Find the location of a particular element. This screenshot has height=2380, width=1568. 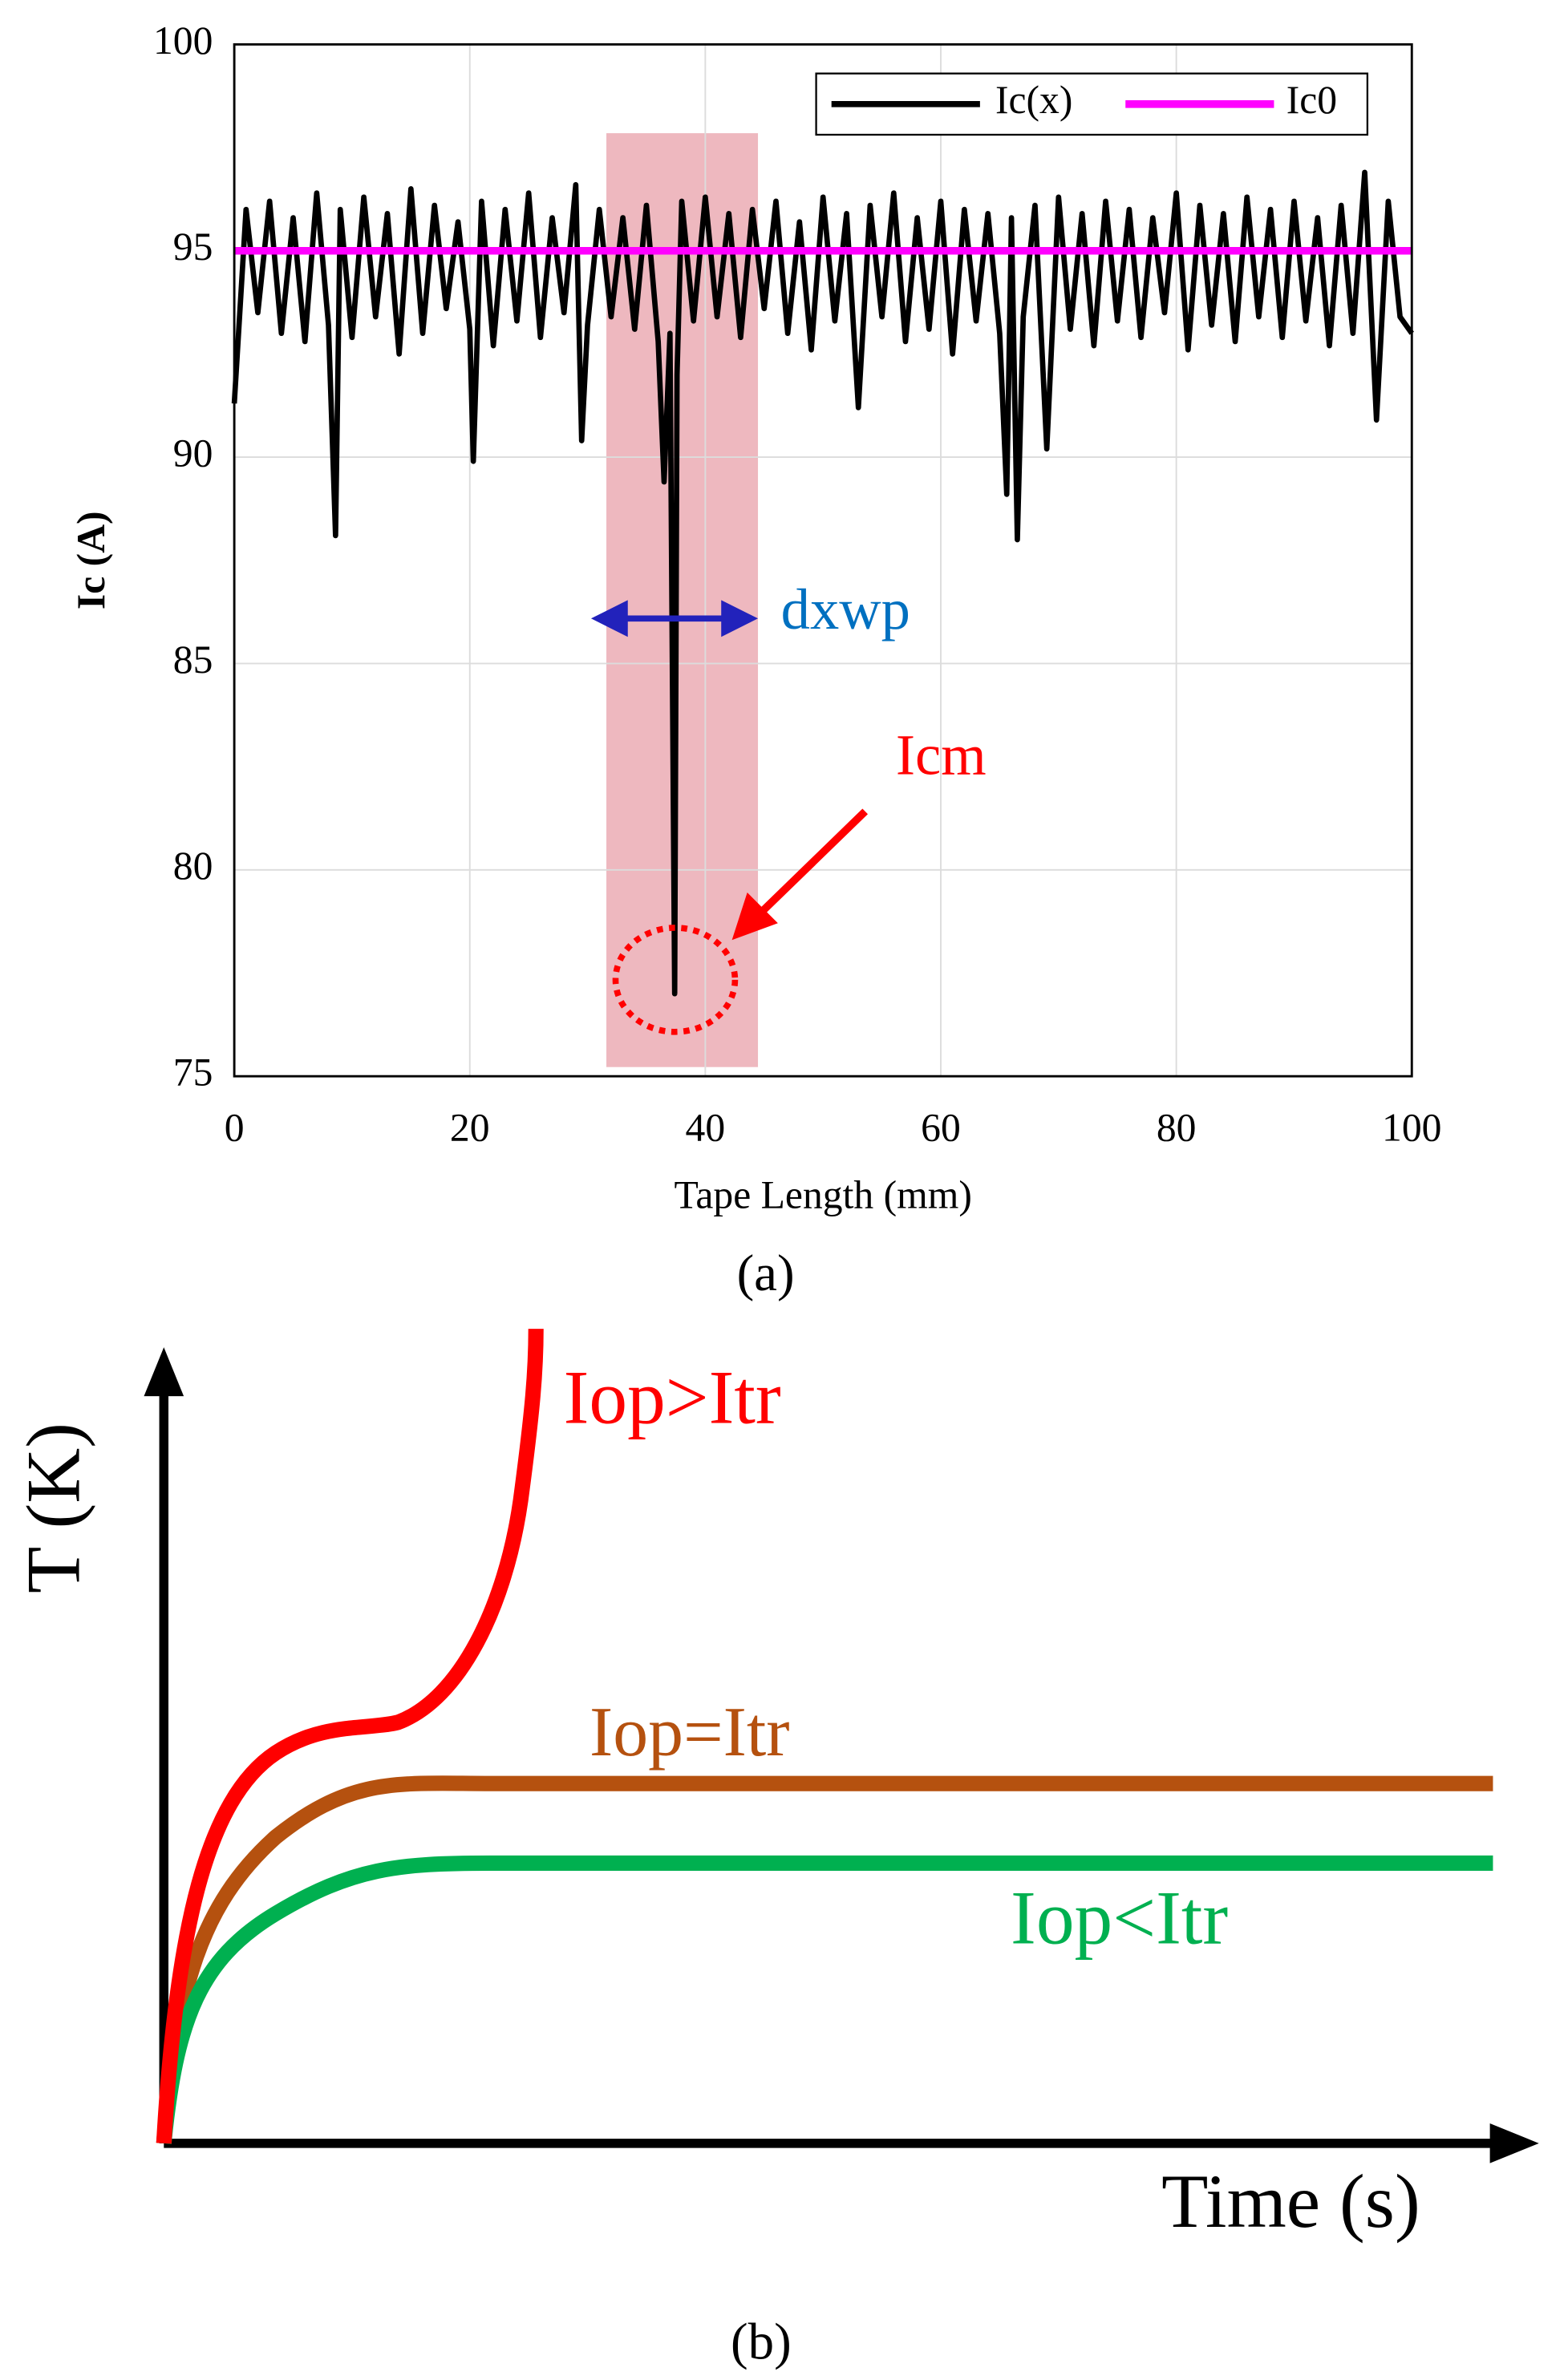

x-axis-label: Time (s) is located at coordinates (1290, 2201).